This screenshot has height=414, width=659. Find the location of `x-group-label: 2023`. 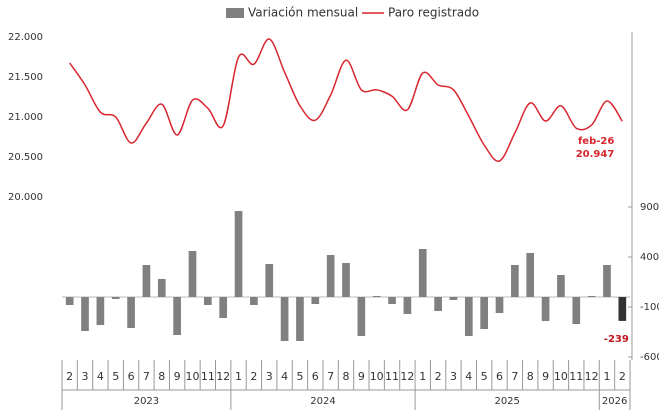

x-group-label: 2023 is located at coordinates (146, 401).